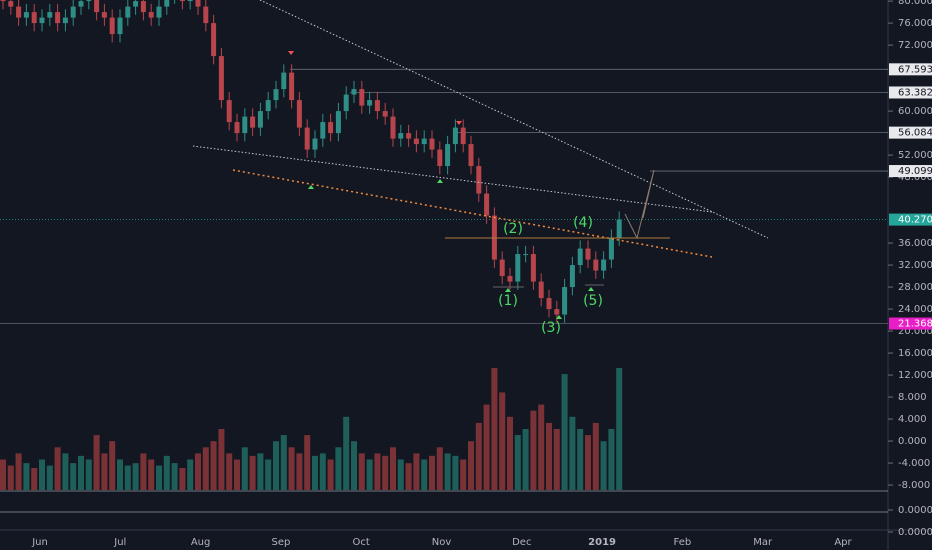  Describe the element at coordinates (915, 324) in the screenshot. I see `level-label: 21.368` at that location.